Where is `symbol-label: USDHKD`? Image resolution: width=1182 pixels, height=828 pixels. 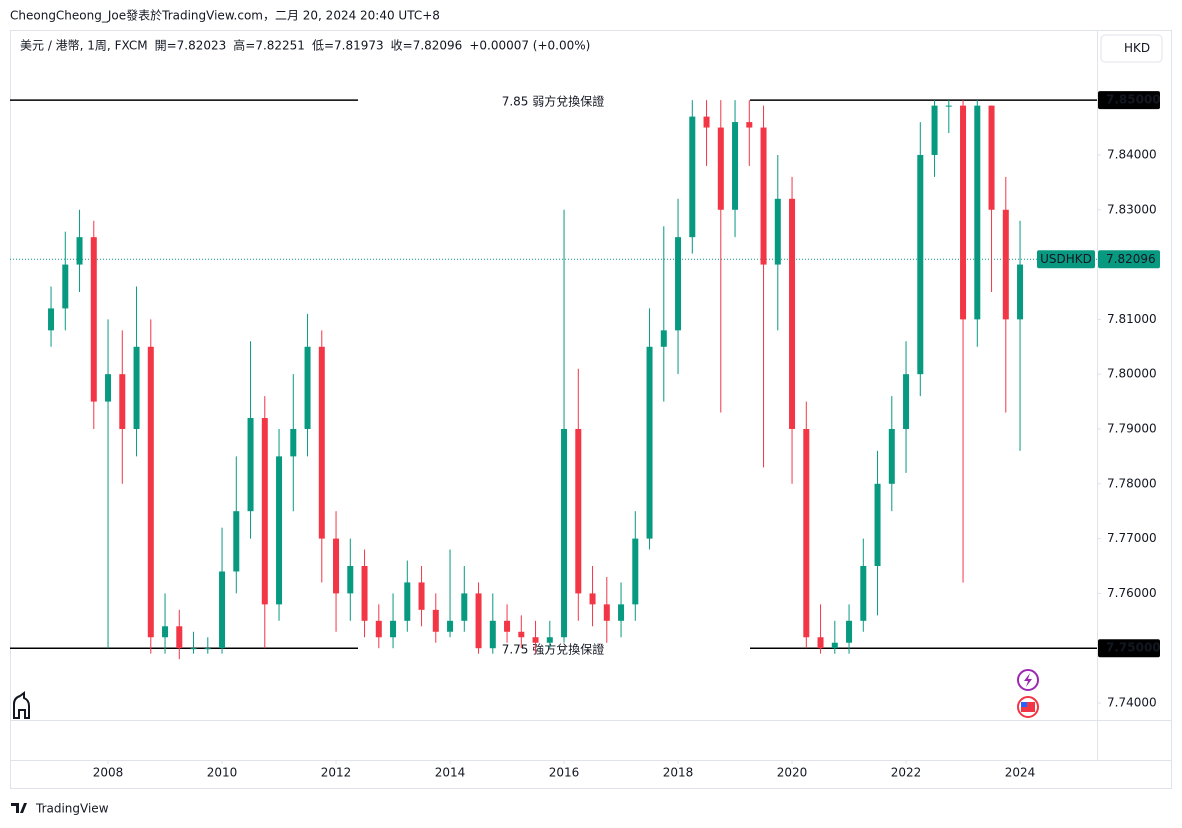
symbol-label: USDHKD is located at coordinates (1066, 259).